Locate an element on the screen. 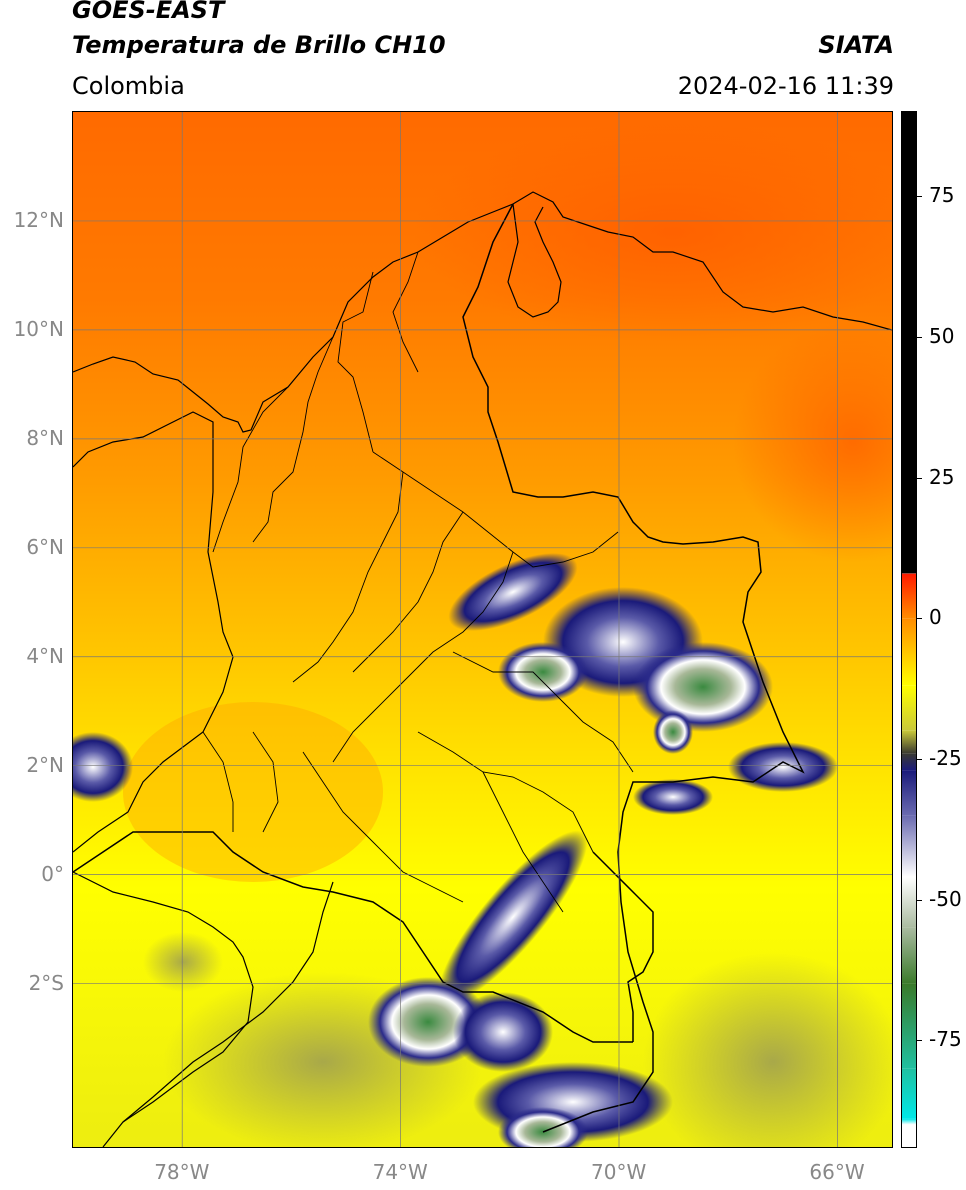 Image resolution: width=966 pixels, height=1190 pixels. latitude-tick-label: 2°S is located at coordinates (46, 982).